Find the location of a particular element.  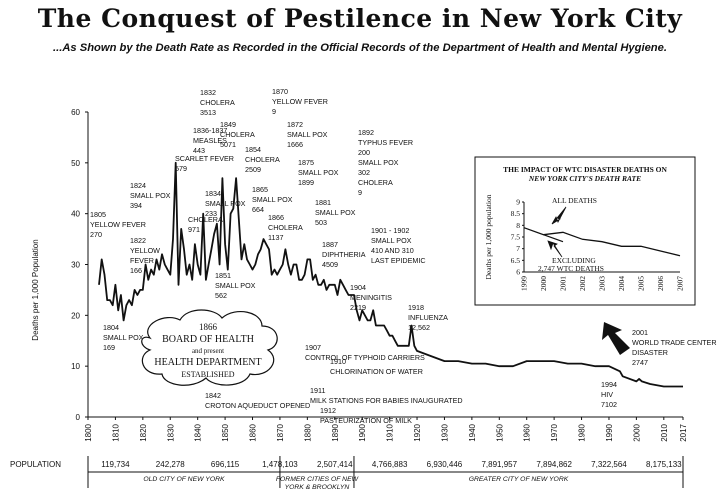

annotation-label: 2001 WORLD TRADE CENTER DISASTER 2747 is located at coordinates (674, 347).